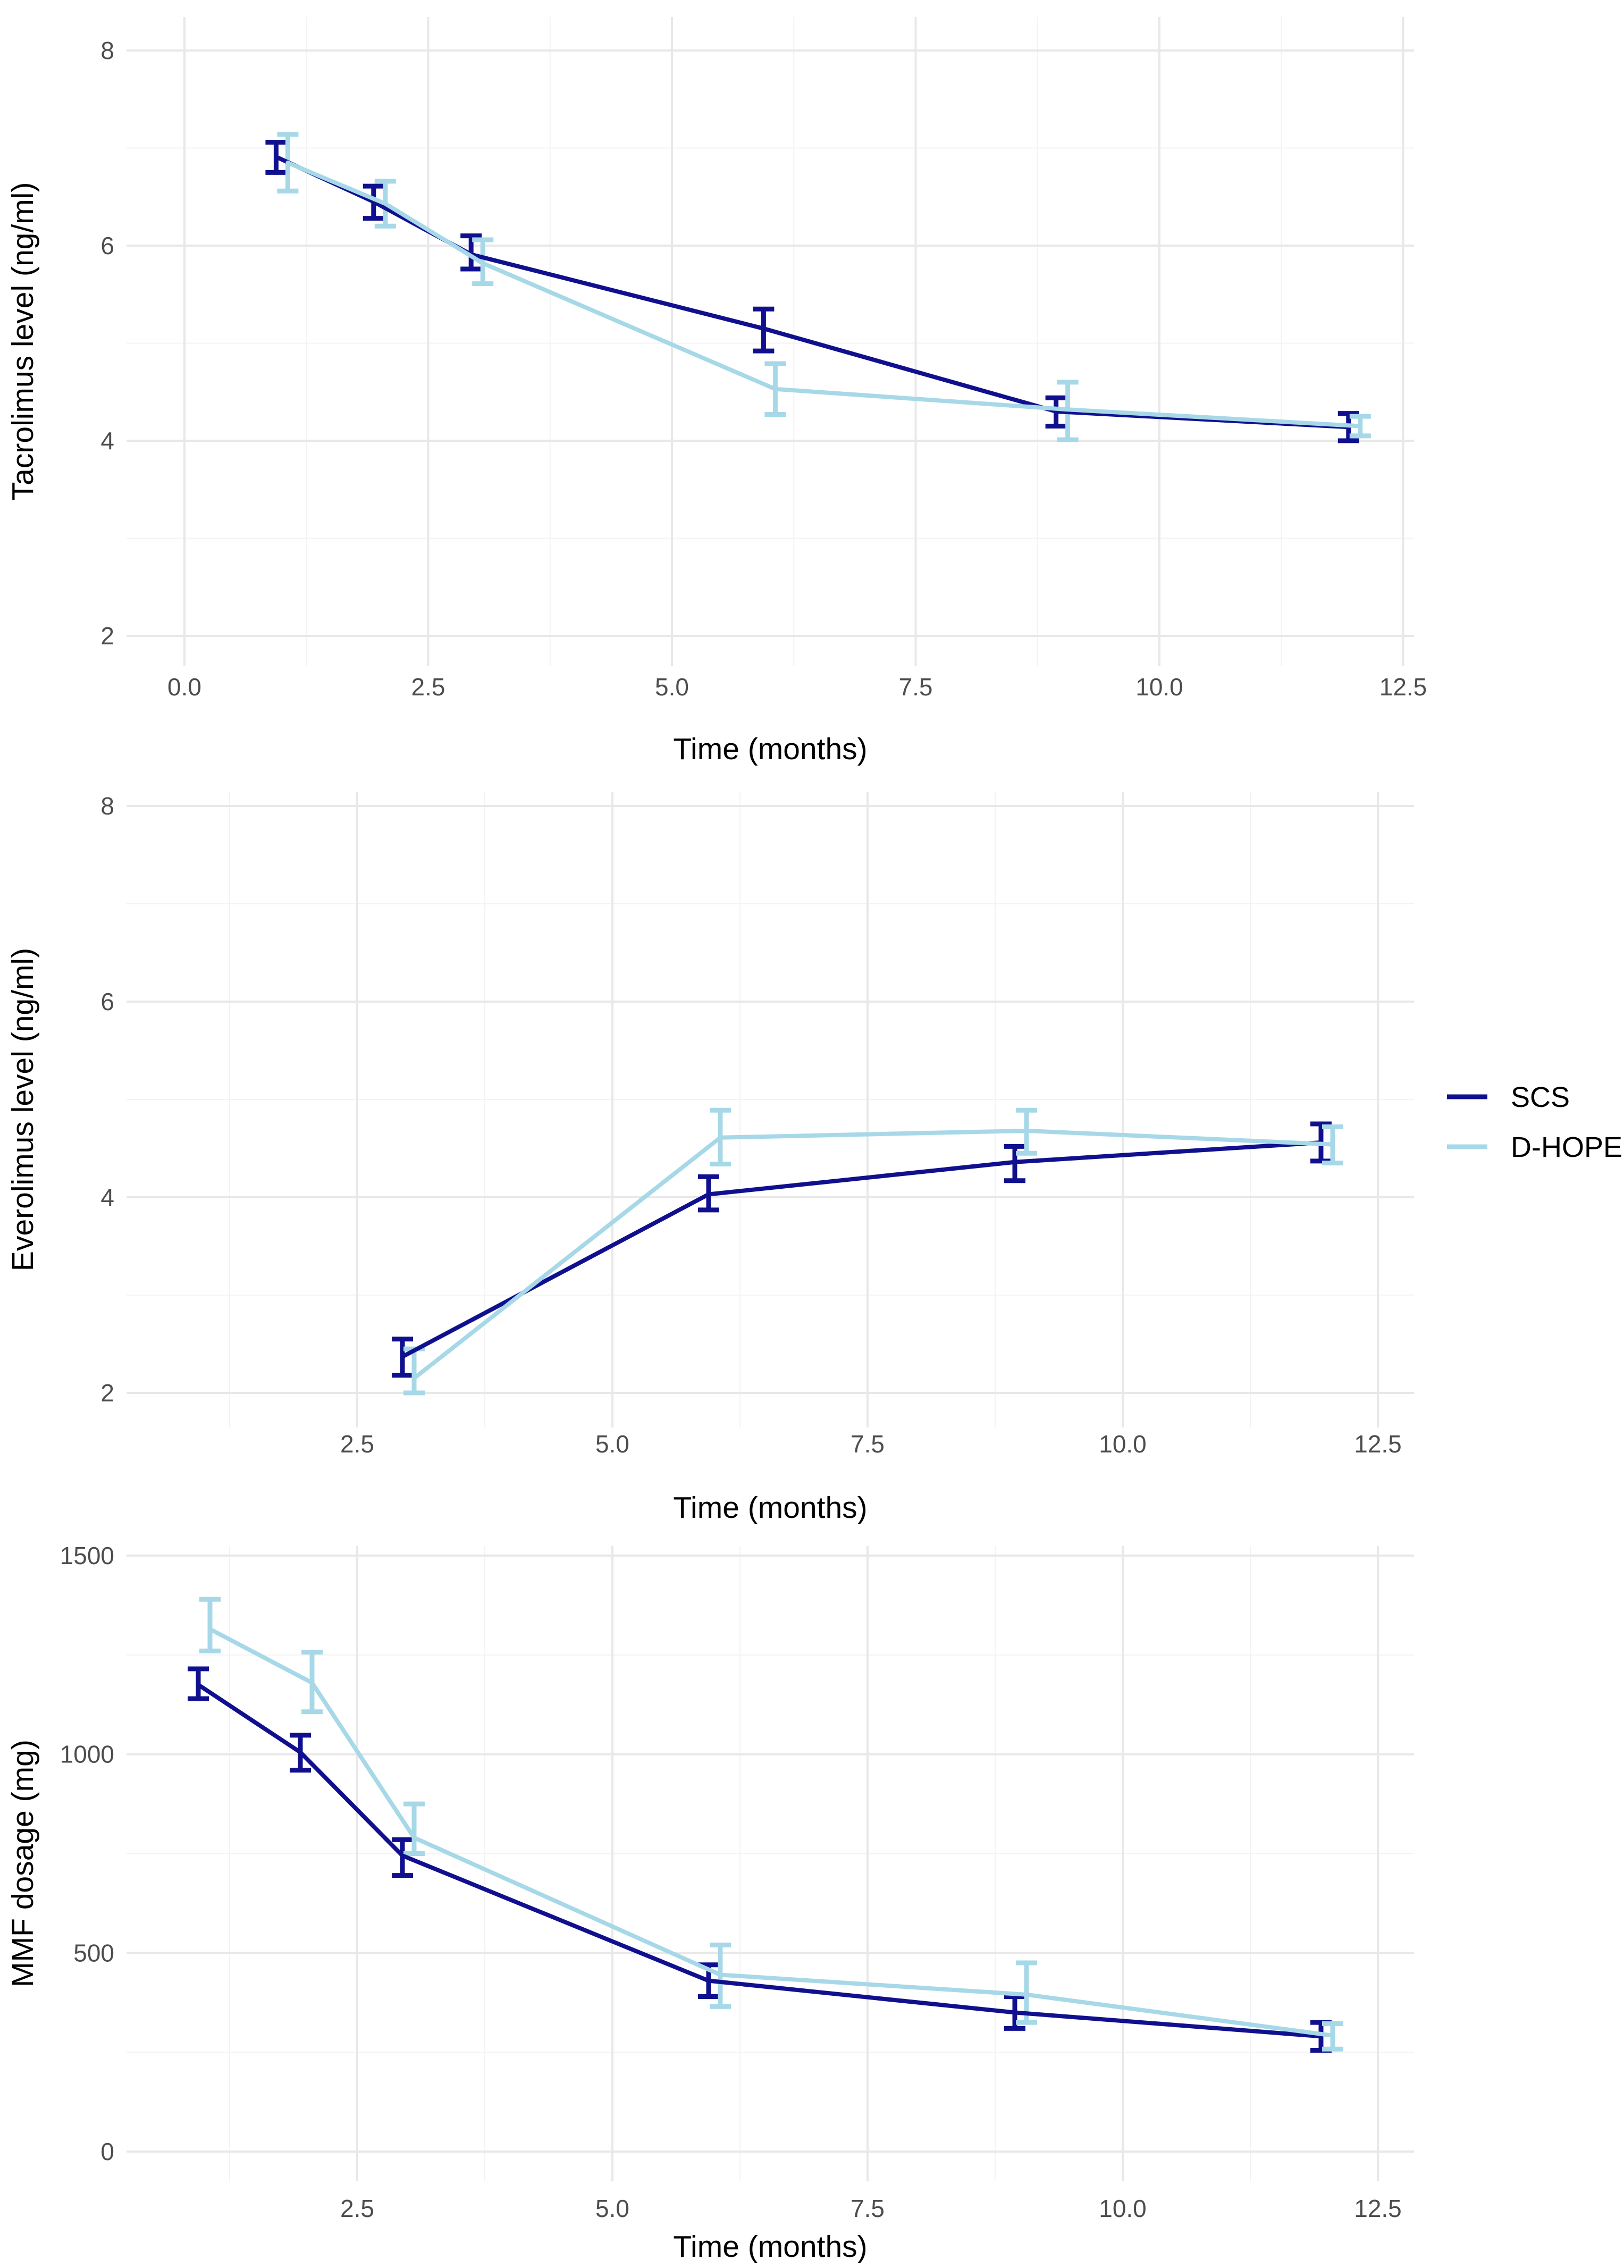 The image size is (1624, 2268). I want to click on y-tick-label: 0, so click(107, 2151).